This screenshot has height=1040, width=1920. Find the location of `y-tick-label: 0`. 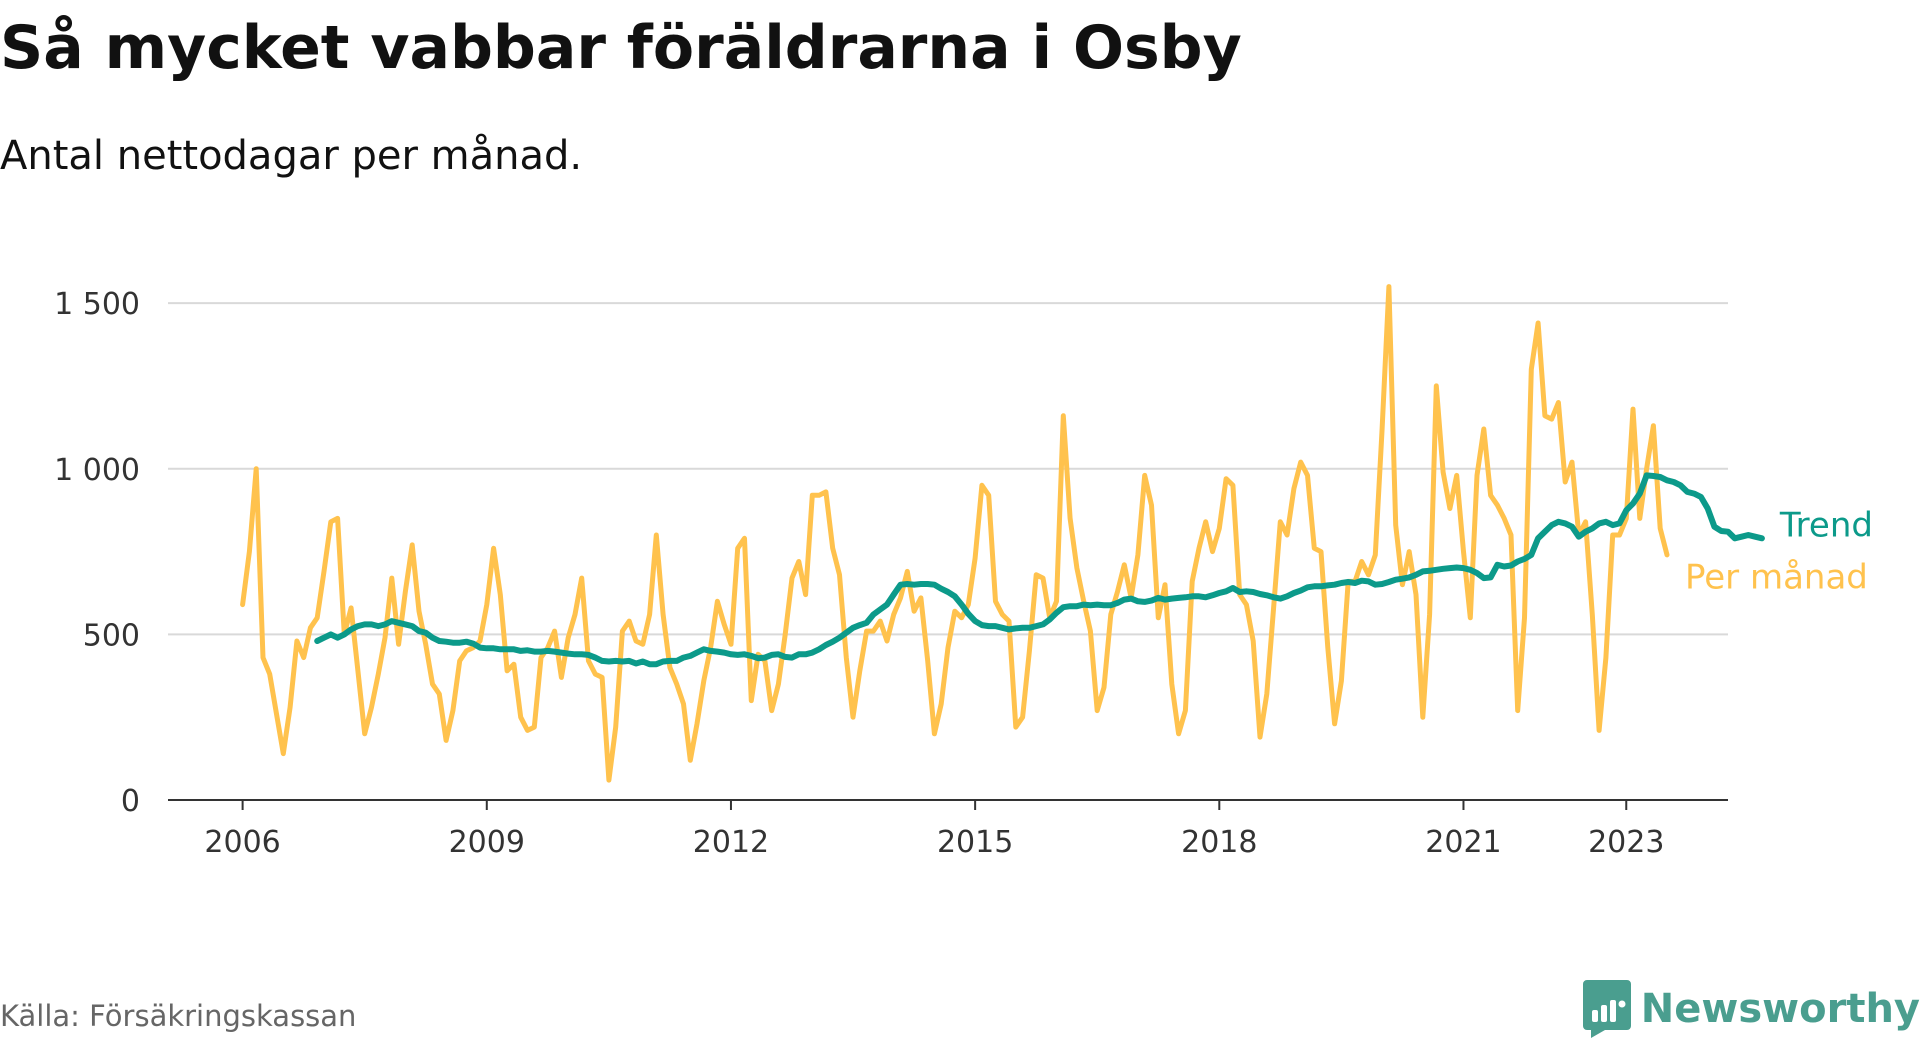

y-tick-label: 0 is located at coordinates (130, 801).